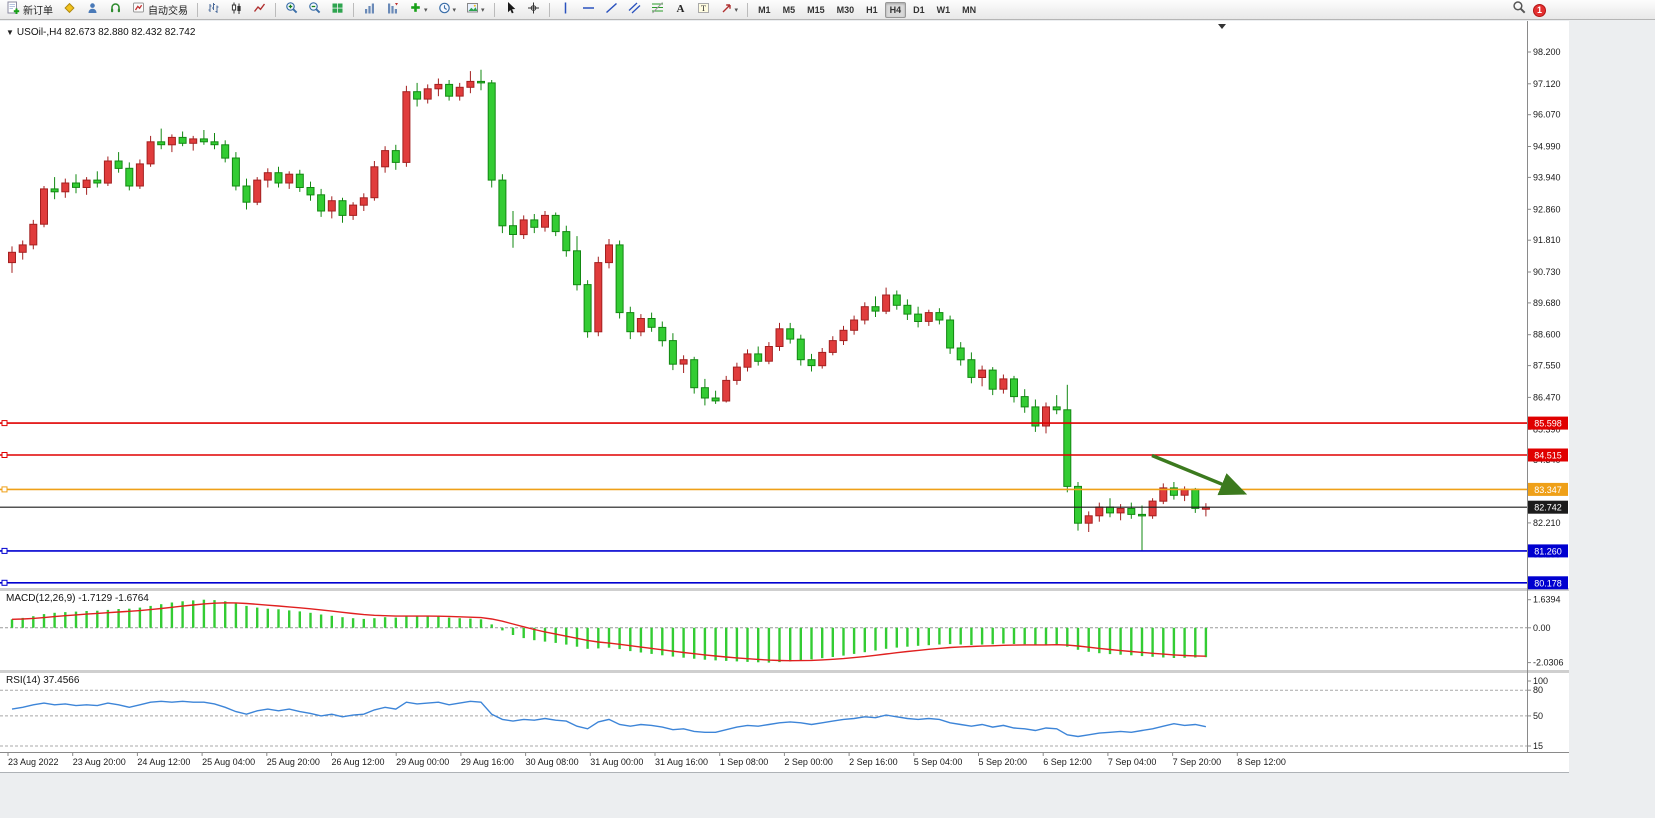 The image size is (1655, 818). What do you see at coordinates (552, 762) in the screenshot?
I see `svg-text: 30 Aug 08:00` at bounding box center [552, 762].